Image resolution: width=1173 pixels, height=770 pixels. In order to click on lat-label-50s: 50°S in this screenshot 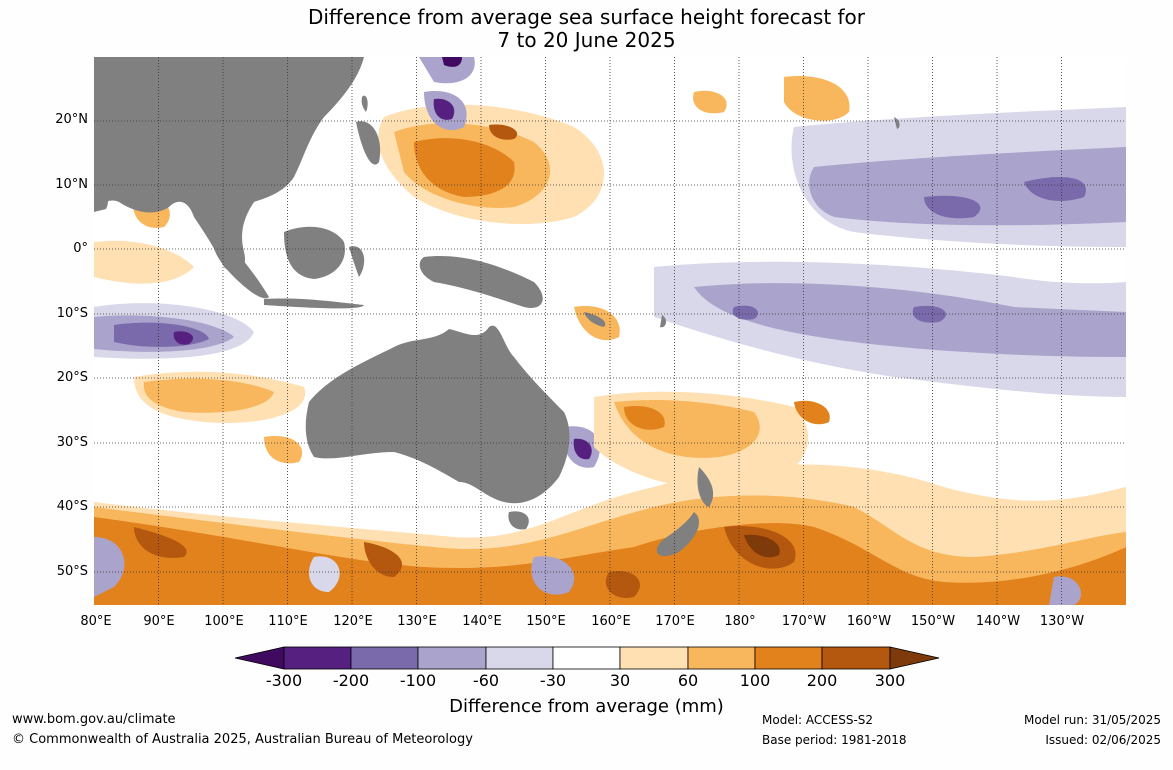, I will do `click(72, 571)`.